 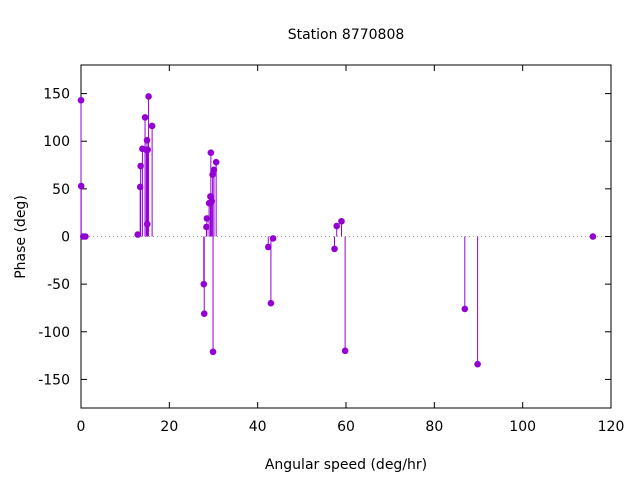 What do you see at coordinates (56, 95) in the screenshot?
I see `y-tick-label: 150` at bounding box center [56, 95].